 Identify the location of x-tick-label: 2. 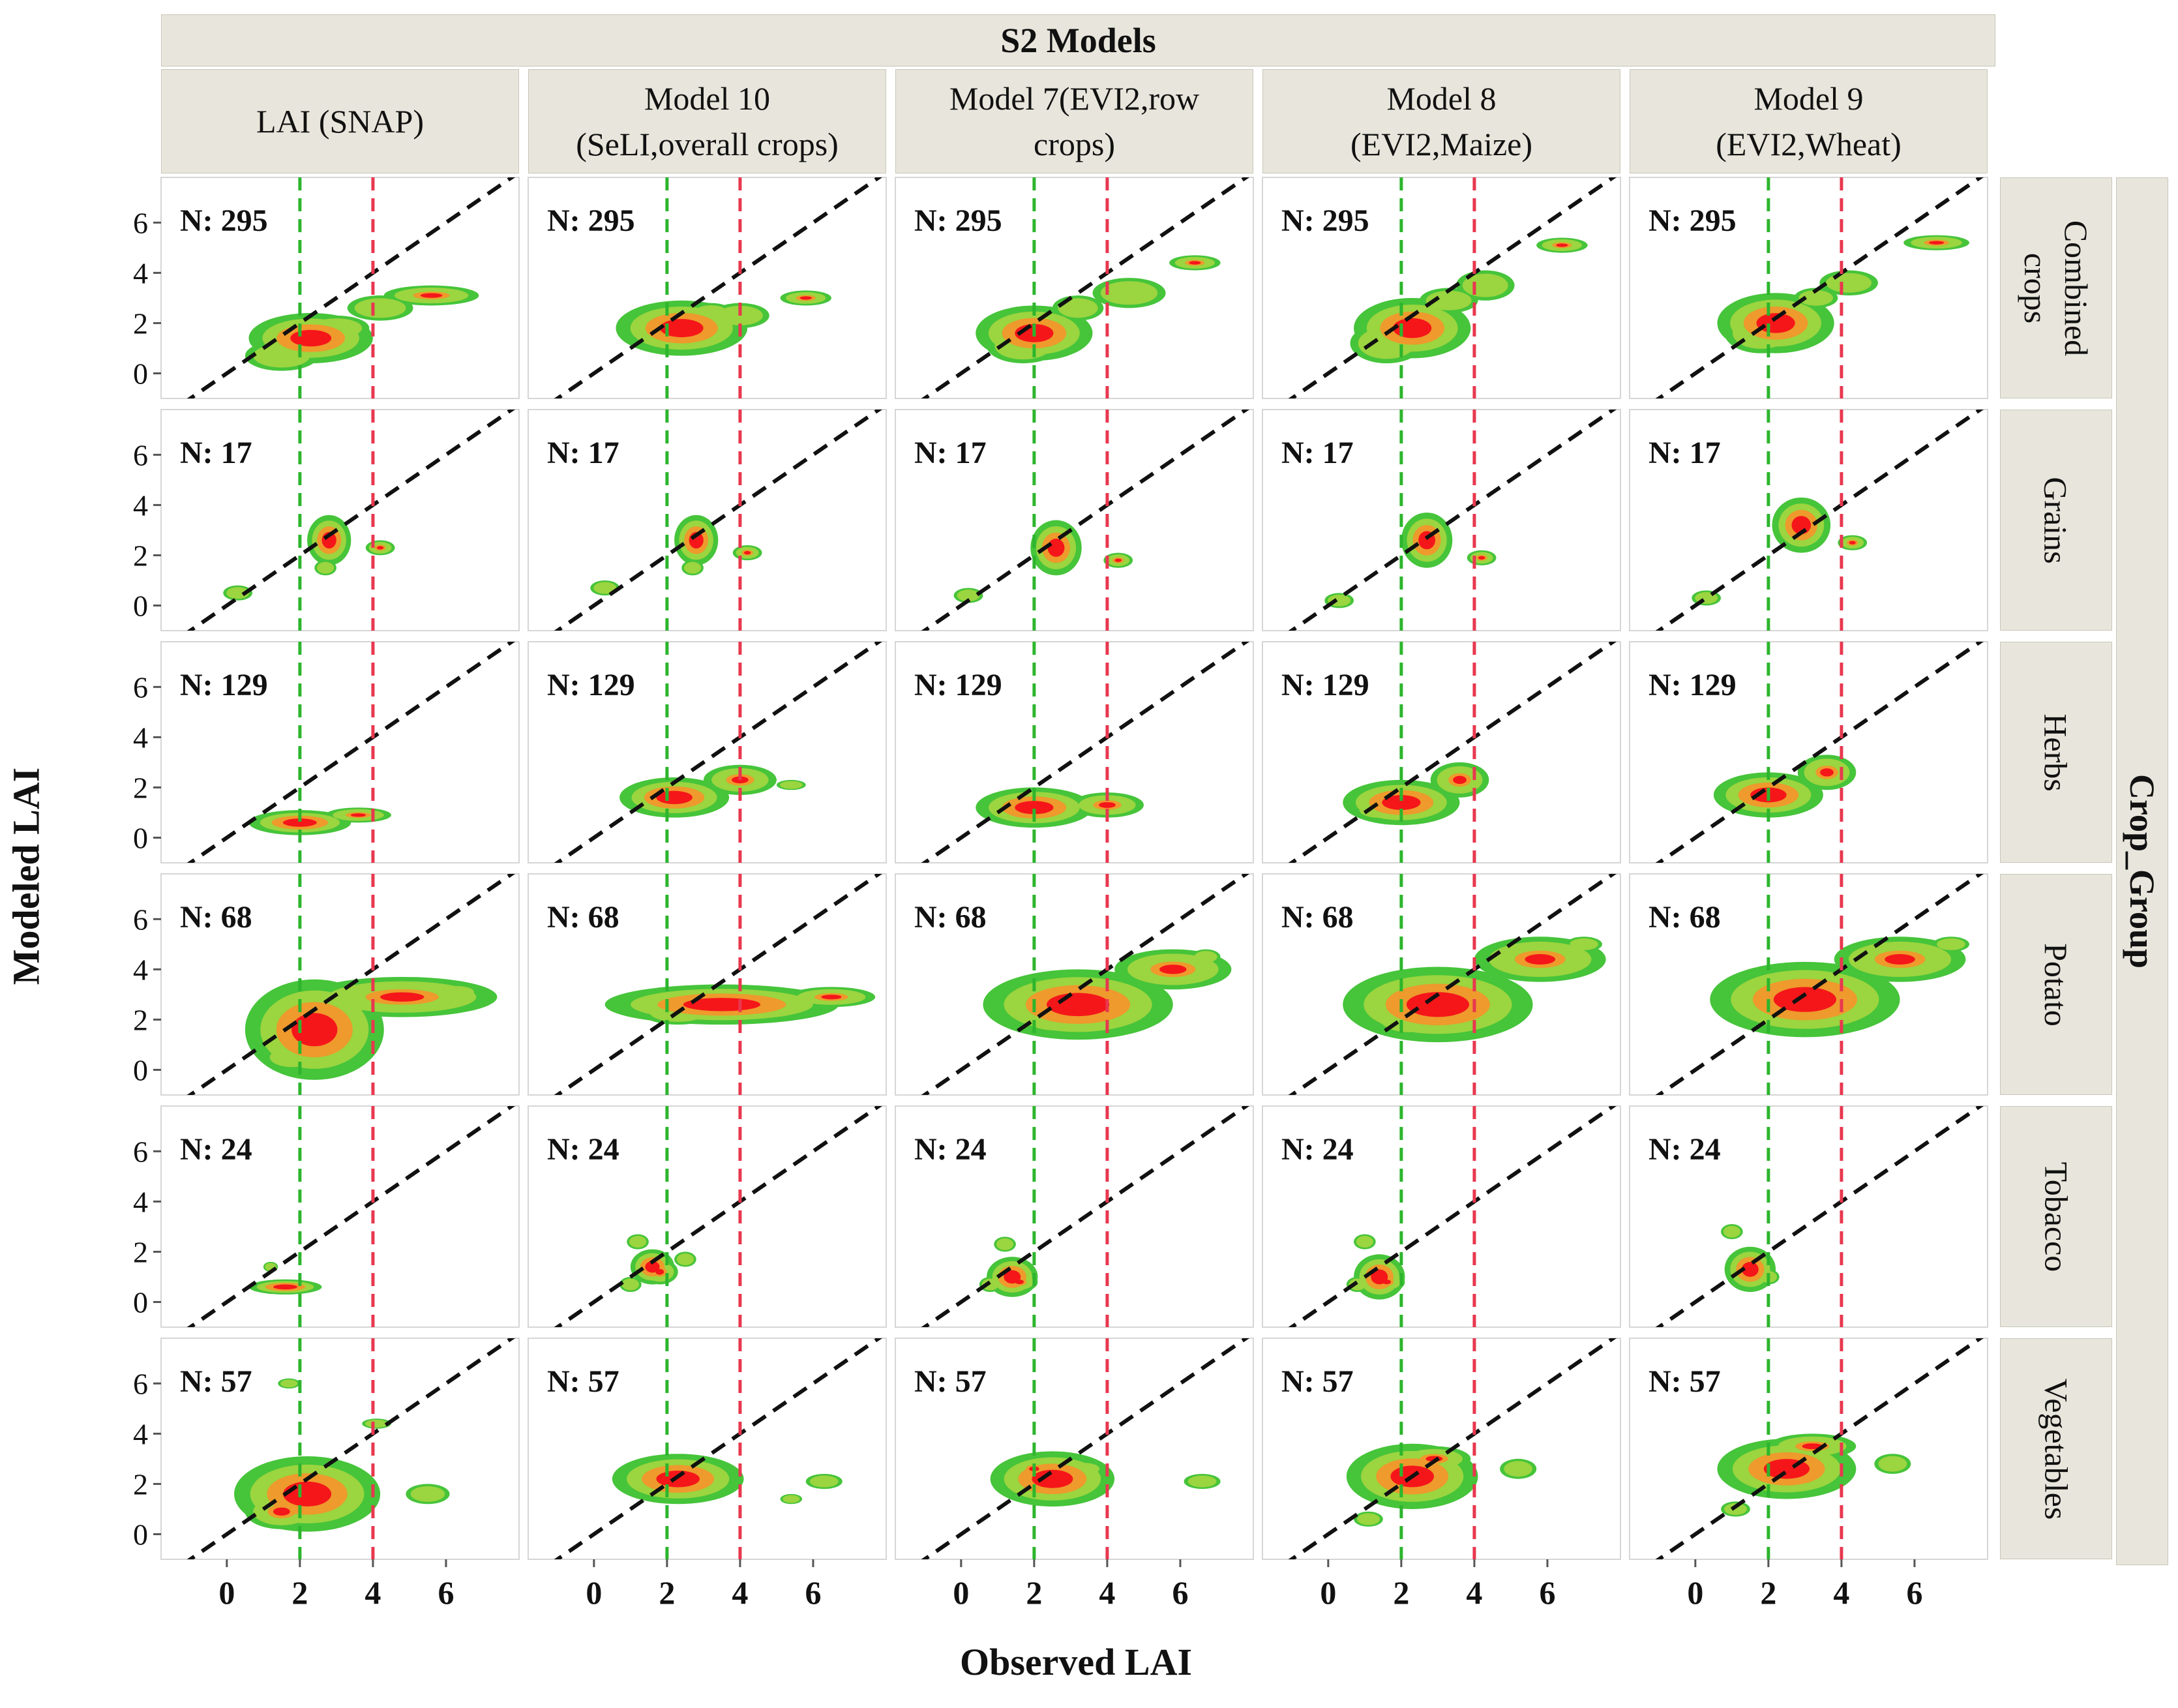
(1768, 1592).